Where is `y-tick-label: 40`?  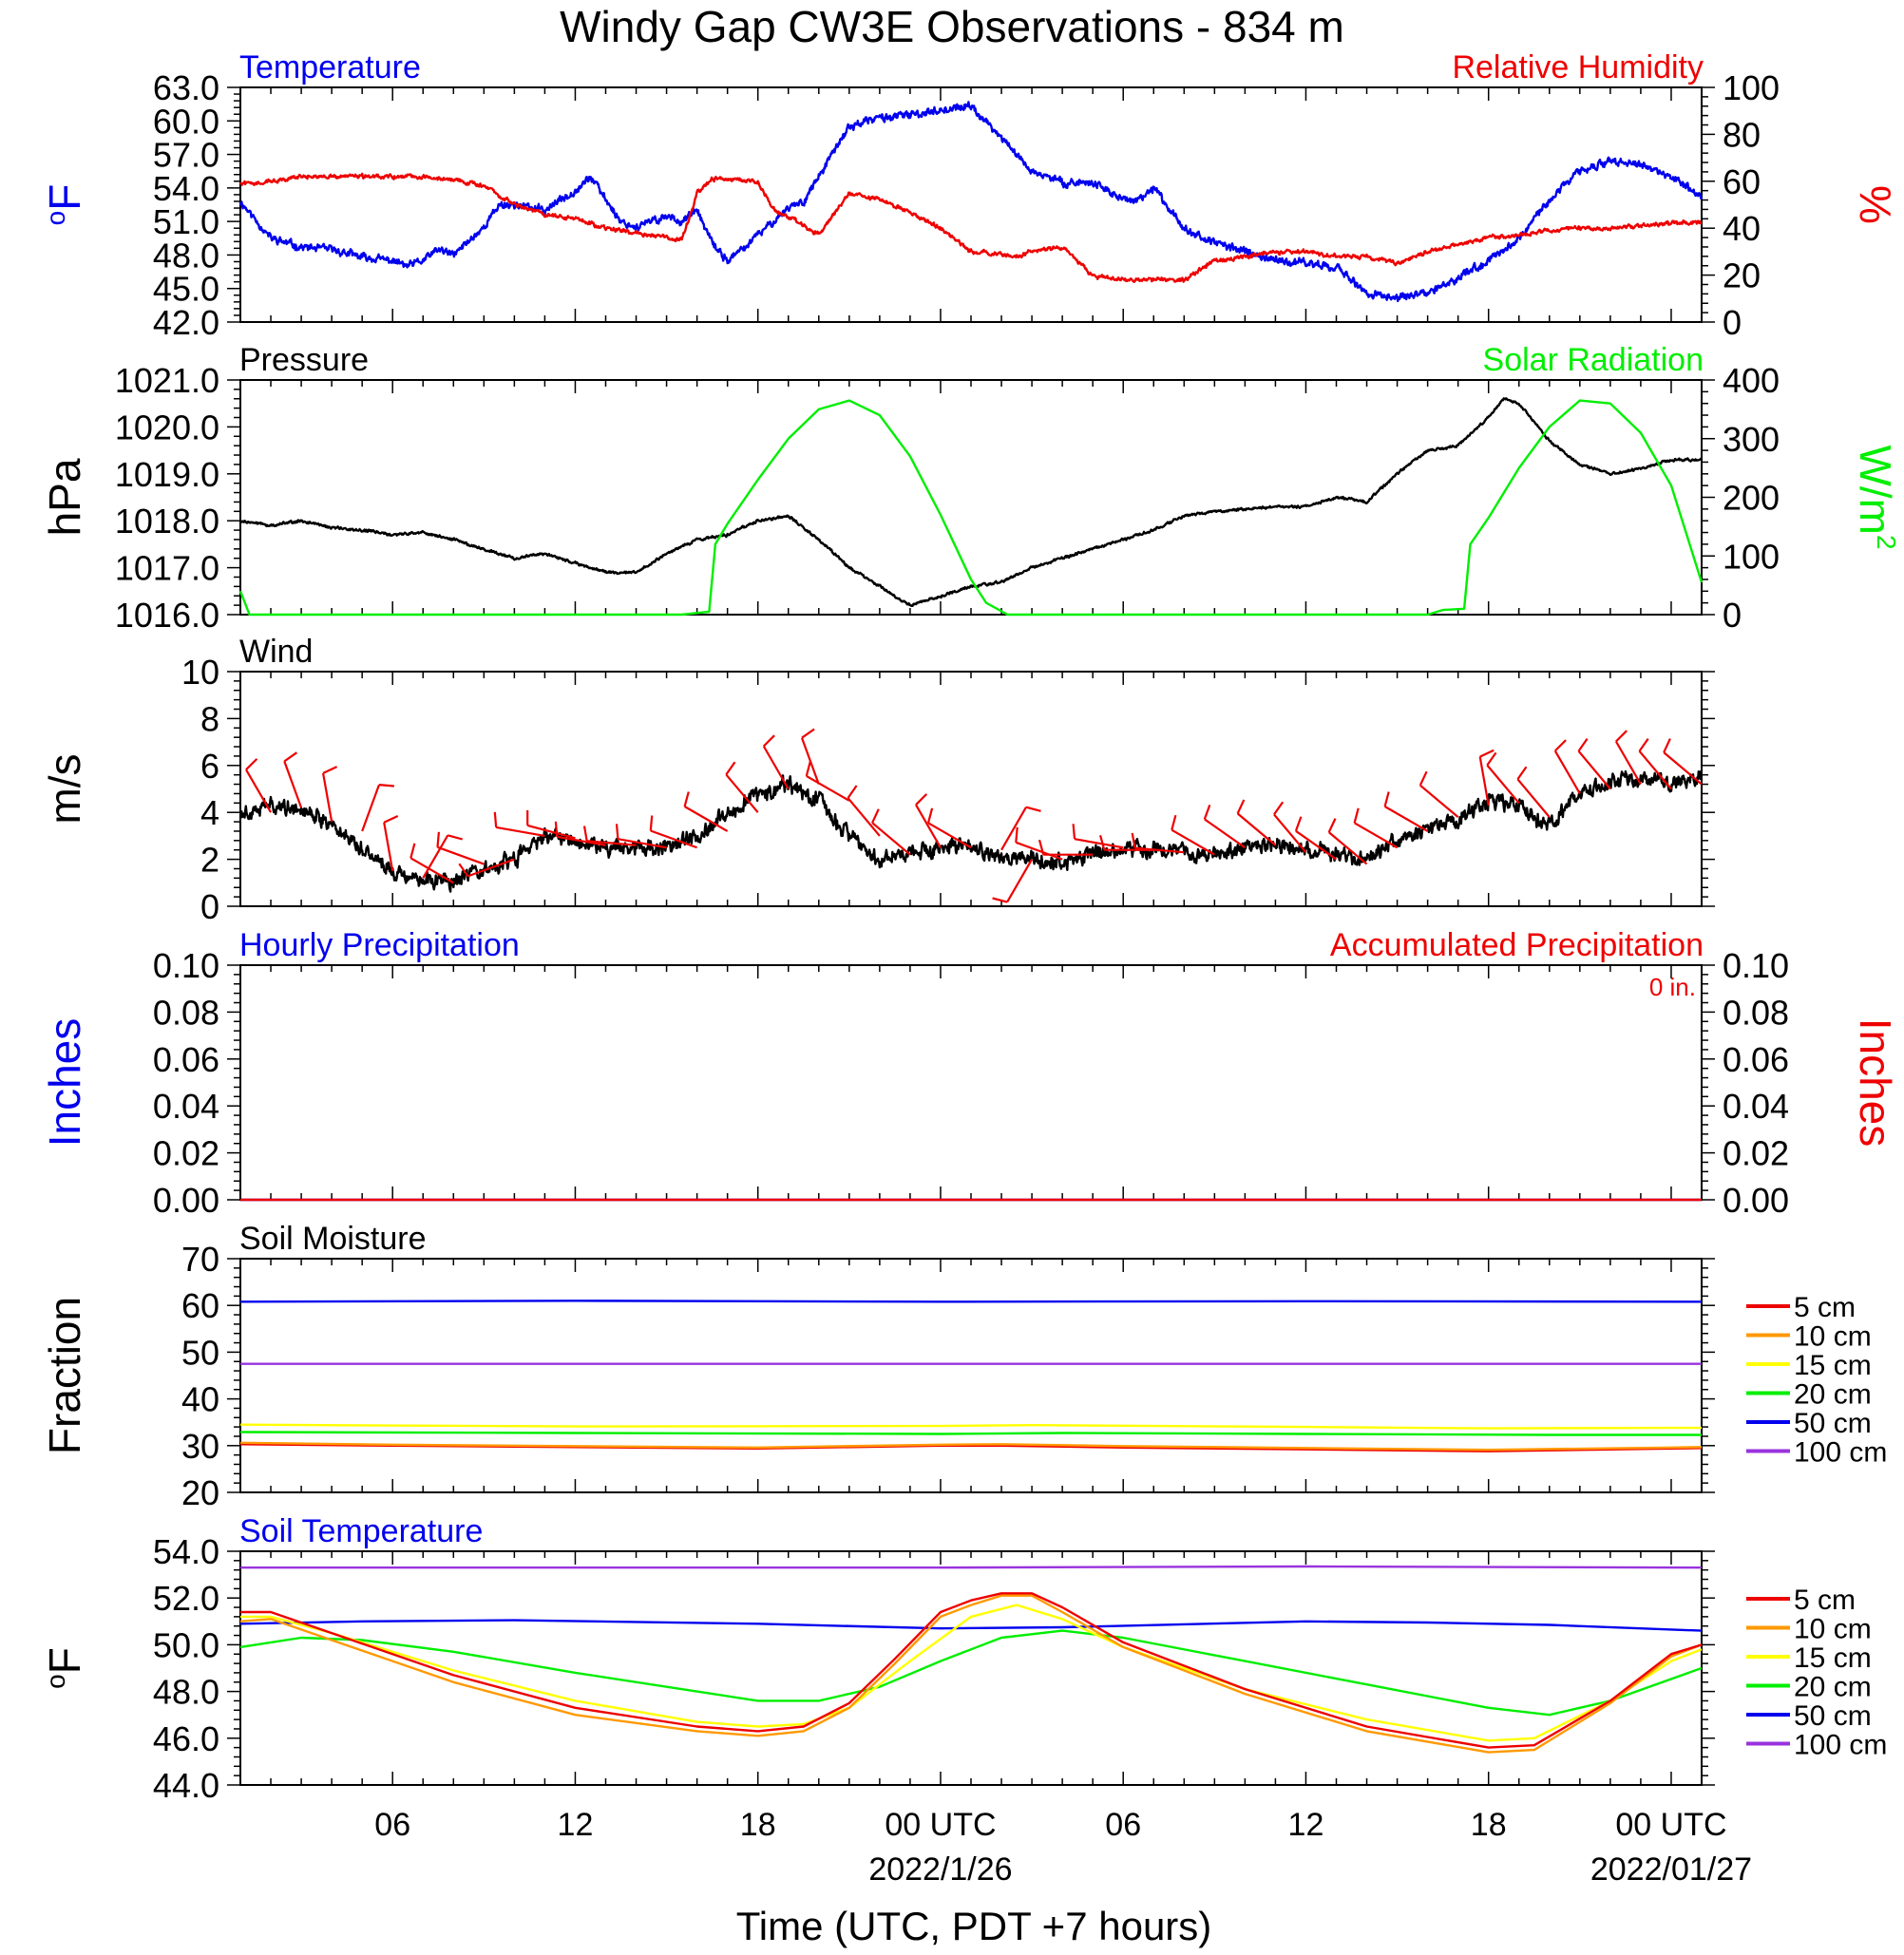 y-tick-label: 40 is located at coordinates (200, 1399).